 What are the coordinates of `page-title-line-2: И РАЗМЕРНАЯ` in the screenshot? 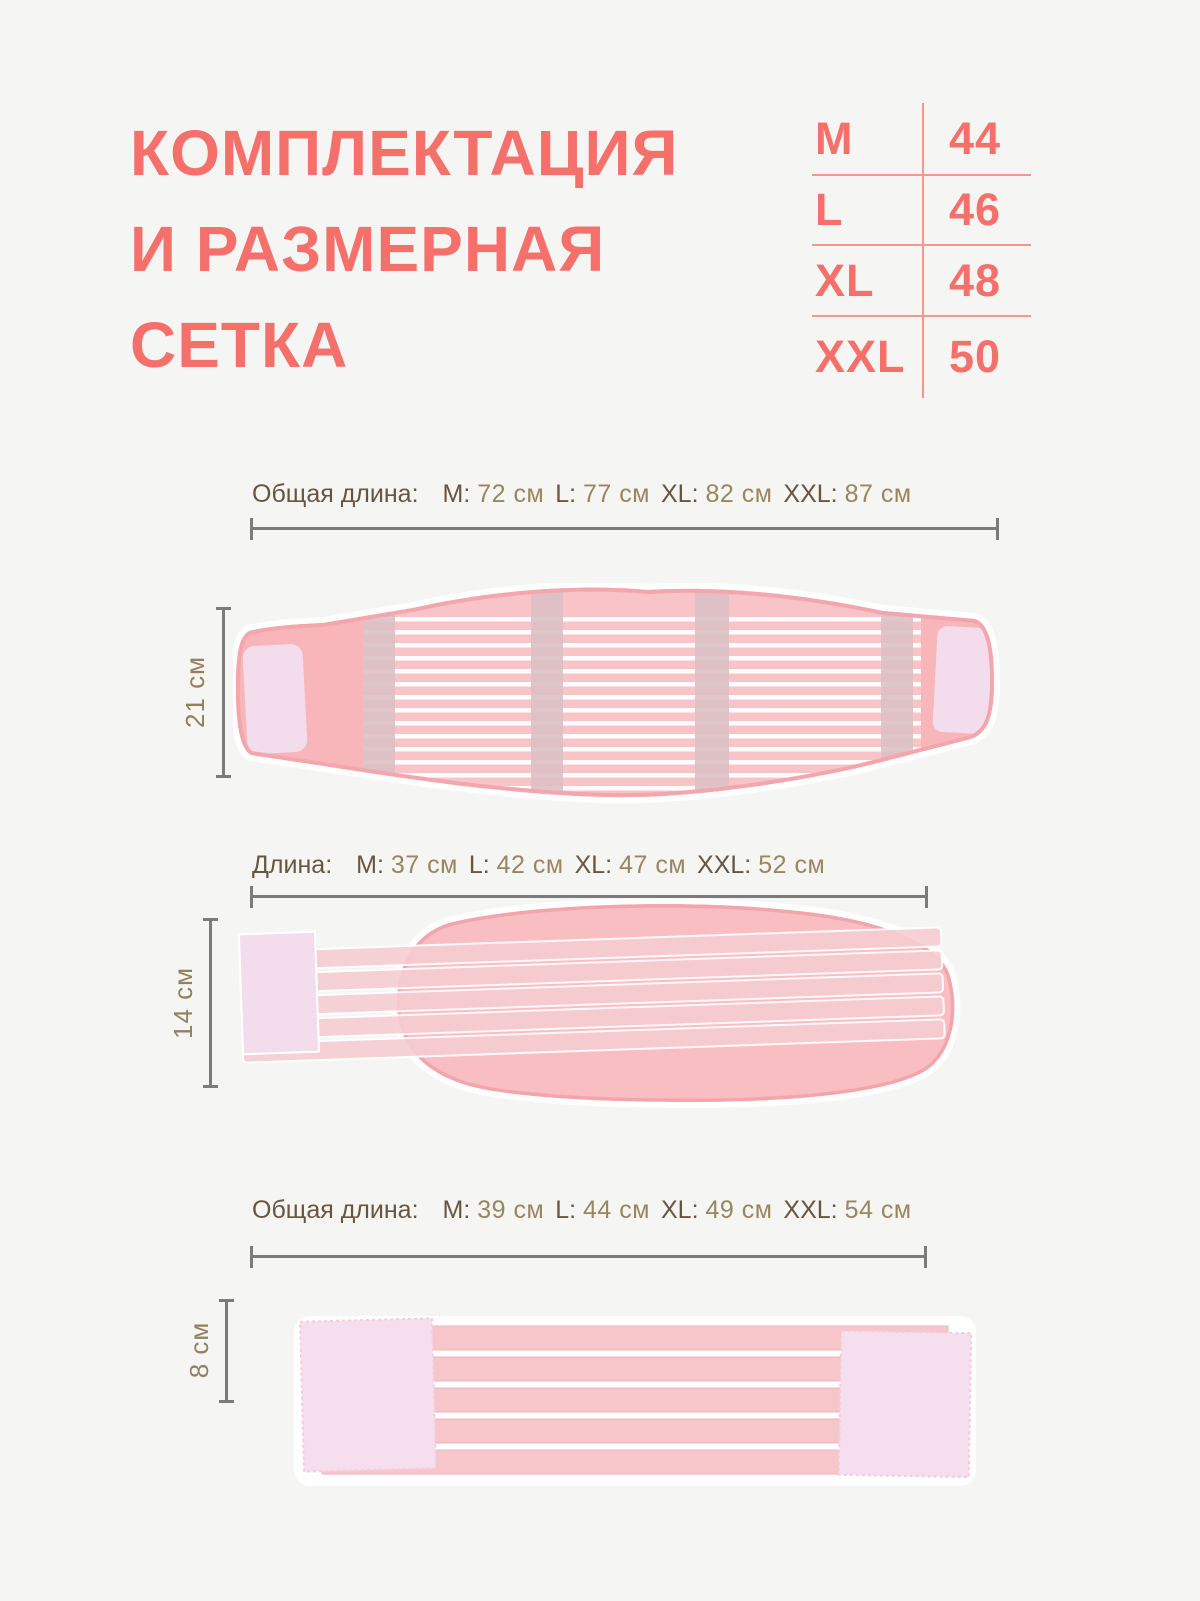 It's located at (368, 249).